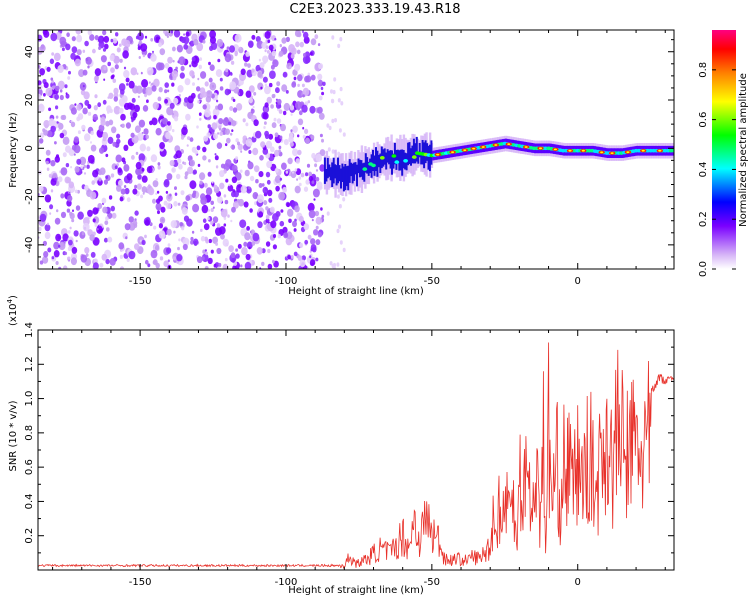  I want to click on snr-scale-label: (x104), so click(12, 310).